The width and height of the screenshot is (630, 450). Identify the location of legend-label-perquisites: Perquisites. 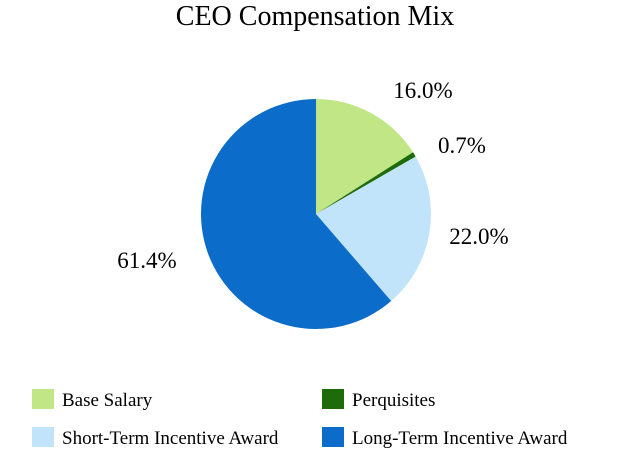
(393, 400).